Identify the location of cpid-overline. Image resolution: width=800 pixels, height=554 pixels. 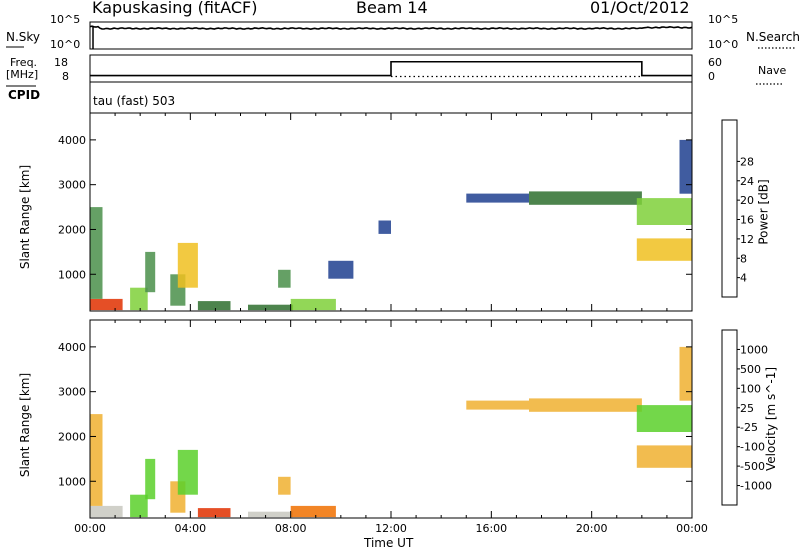
(21, 86).